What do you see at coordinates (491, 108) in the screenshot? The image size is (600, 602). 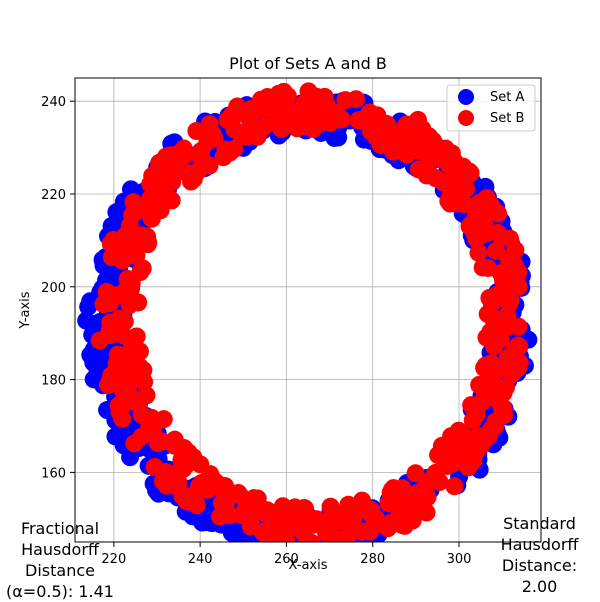 I see `legend: Set A Set B` at bounding box center [491, 108].